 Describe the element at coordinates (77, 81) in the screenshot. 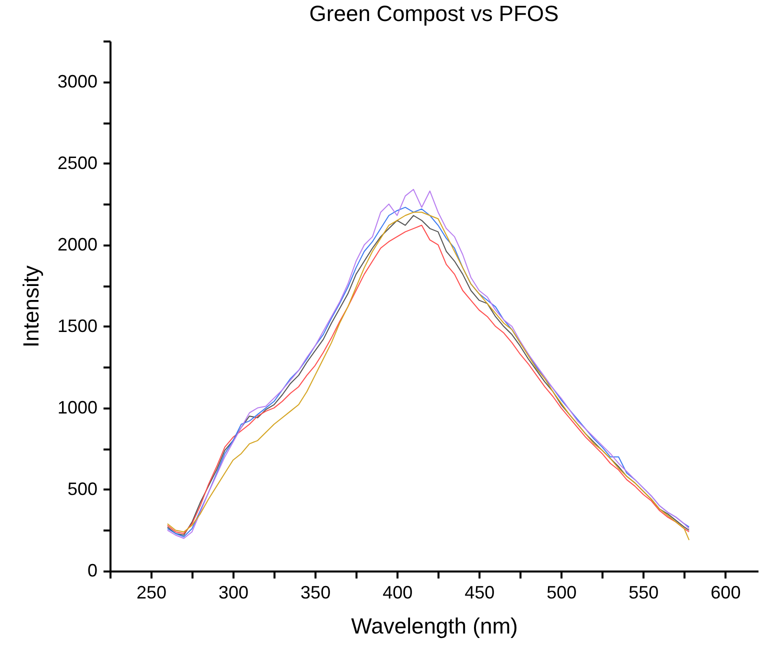

I see `y-tick-label: 3000` at that location.